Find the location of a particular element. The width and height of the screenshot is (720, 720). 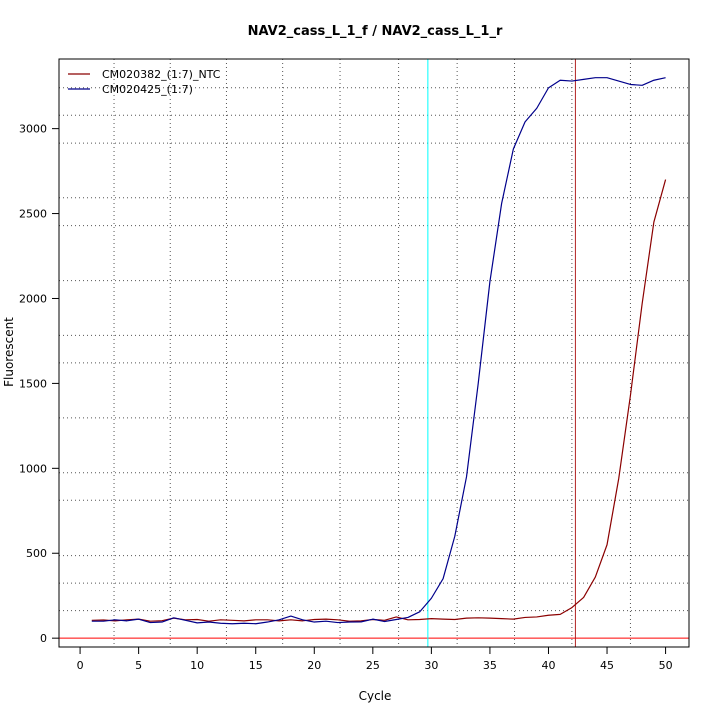

y-tick-label: 1000 is located at coordinates (33, 468).